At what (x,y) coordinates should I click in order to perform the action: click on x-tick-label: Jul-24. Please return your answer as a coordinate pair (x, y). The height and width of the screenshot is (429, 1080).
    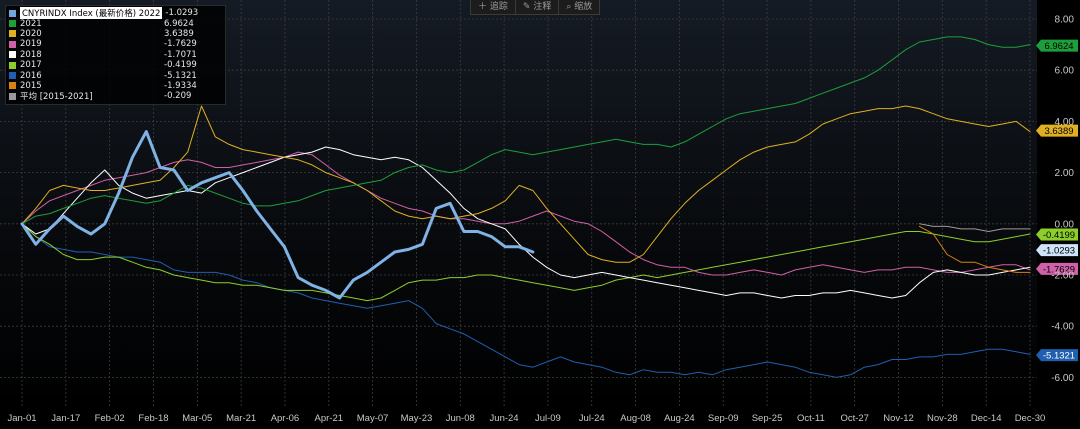
    Looking at the image, I should click on (592, 418).